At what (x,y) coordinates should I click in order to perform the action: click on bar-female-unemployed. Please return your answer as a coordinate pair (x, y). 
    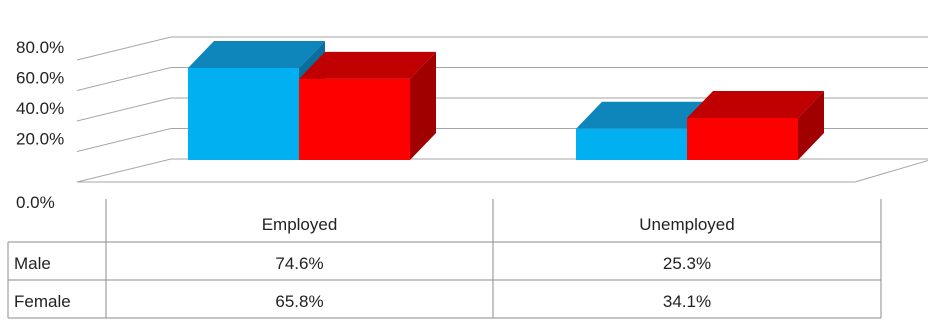
    Looking at the image, I should click on (755, 125).